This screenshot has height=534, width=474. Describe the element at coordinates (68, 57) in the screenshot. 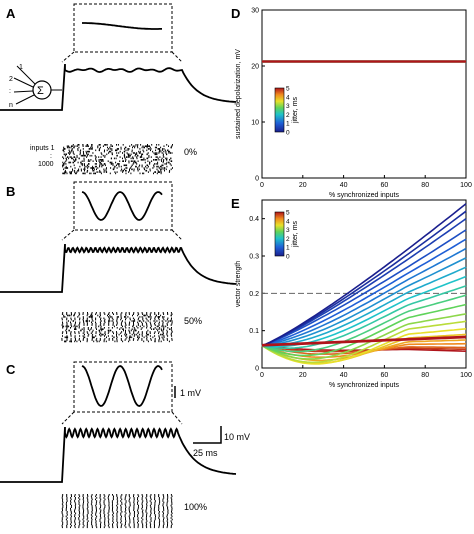

I see `inset-connector-left-a` at that location.